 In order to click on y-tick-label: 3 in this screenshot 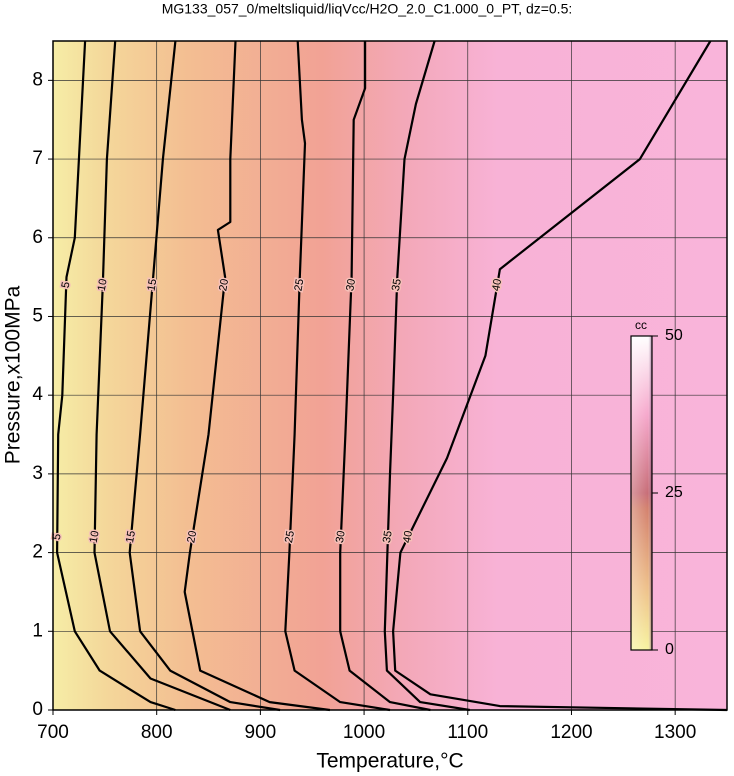, I will do `click(37, 473)`.